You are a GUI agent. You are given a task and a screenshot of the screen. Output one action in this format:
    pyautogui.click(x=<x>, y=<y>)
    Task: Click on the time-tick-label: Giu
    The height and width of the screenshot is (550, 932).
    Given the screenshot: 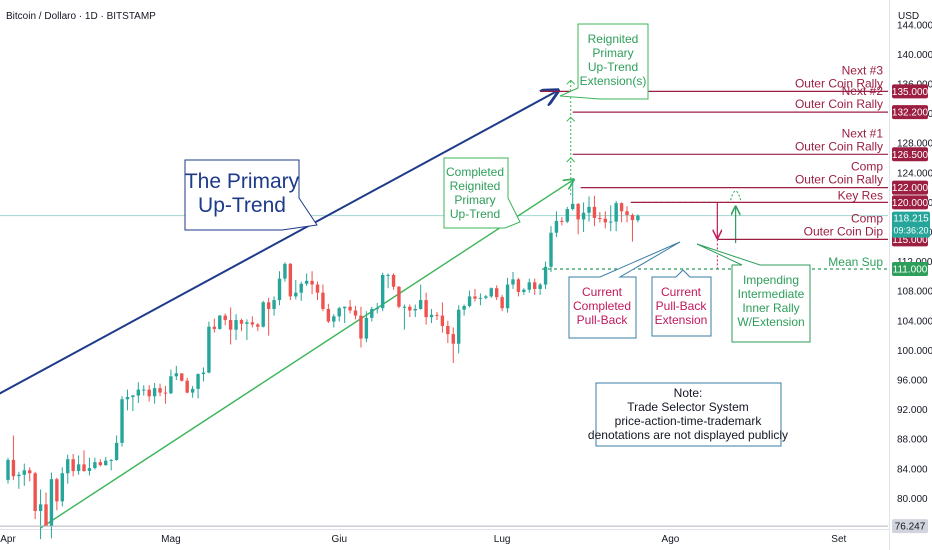 What is the action you would take?
    pyautogui.click(x=339, y=539)
    